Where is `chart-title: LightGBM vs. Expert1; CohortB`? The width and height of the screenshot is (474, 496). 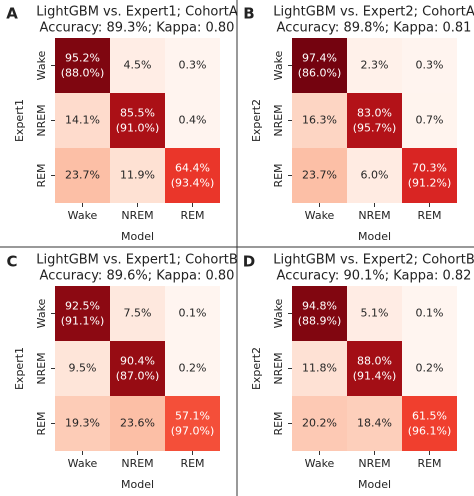
chart-title: LightGBM vs. Expert1; CohortB is located at coordinates (136, 260).